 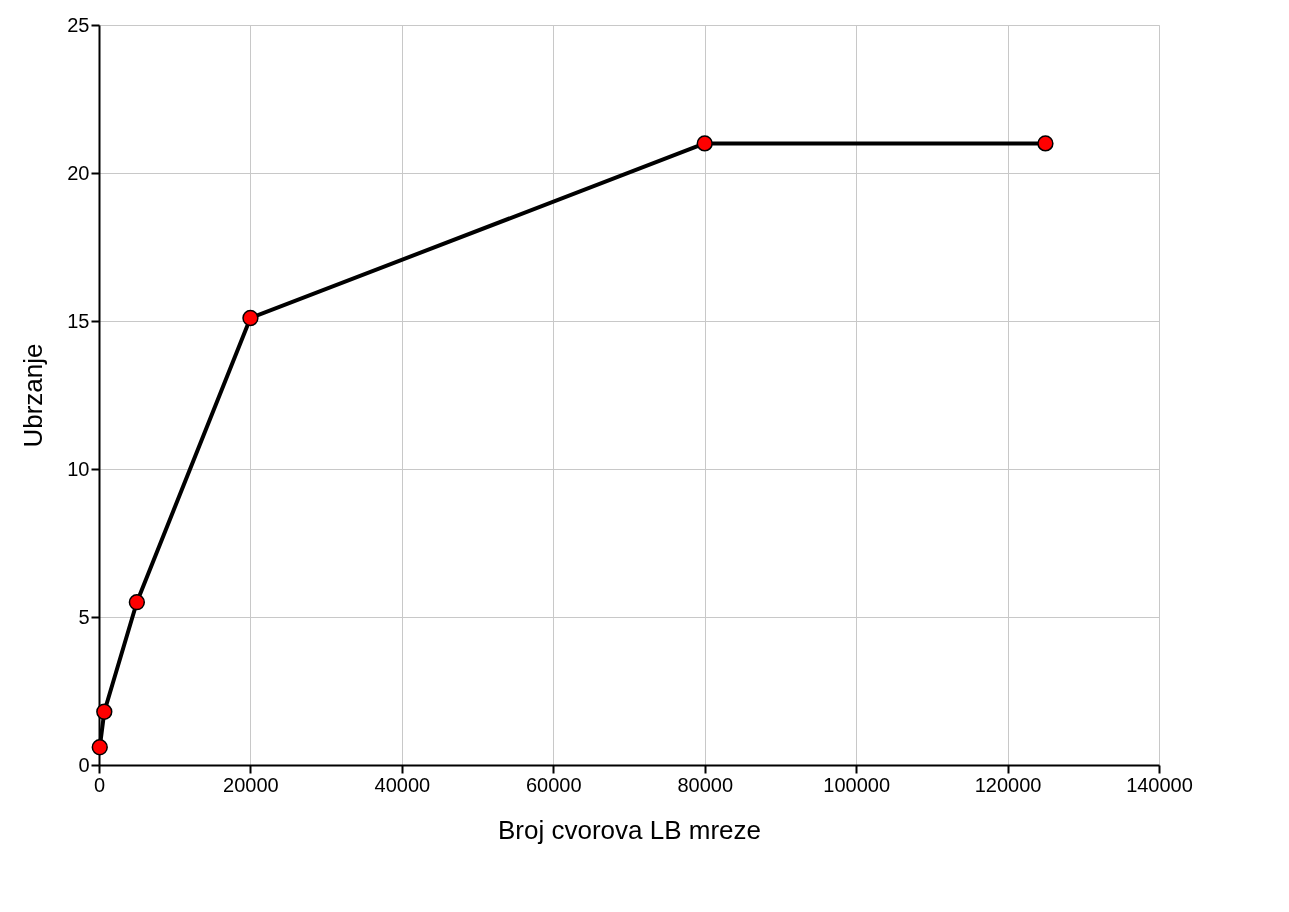 What do you see at coordinates (402, 784) in the screenshot?
I see `x-tick-label: 40000` at bounding box center [402, 784].